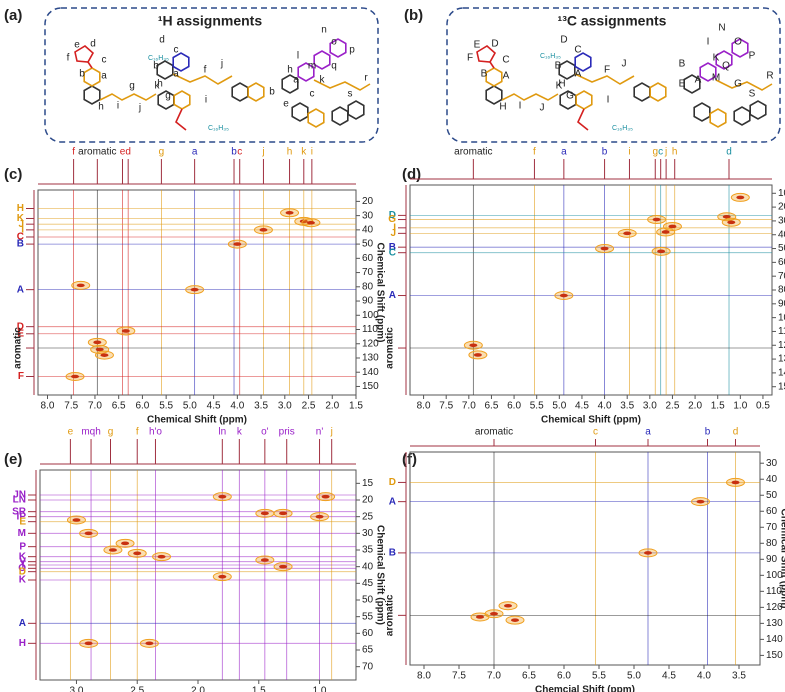 The height and width of the screenshot is (692, 785). I want to click on peak-label: n', so click(320, 432).